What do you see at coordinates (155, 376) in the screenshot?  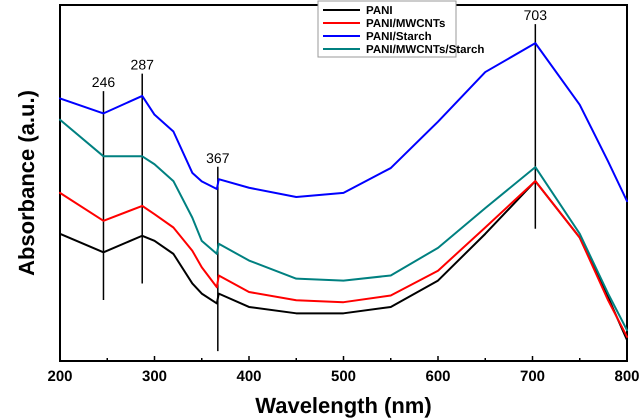 I see `x-tick-label: 300` at bounding box center [155, 376].